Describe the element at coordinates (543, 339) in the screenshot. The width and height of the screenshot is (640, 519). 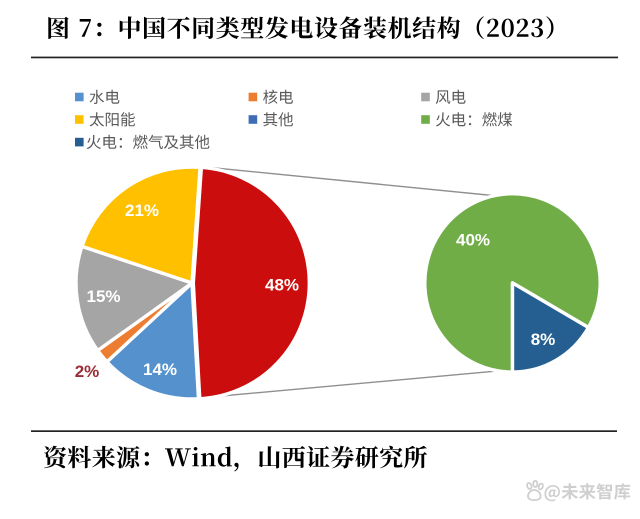
I see `svg-text: 8%` at that location.